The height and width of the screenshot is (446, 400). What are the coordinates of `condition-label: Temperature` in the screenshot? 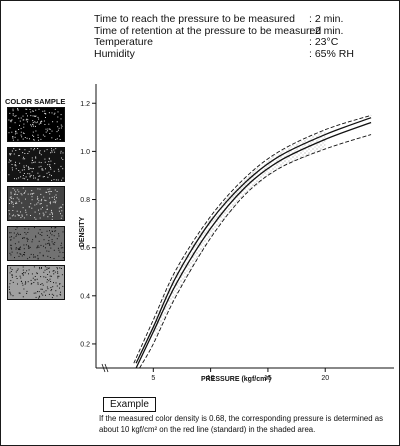 It's located at (123, 42).